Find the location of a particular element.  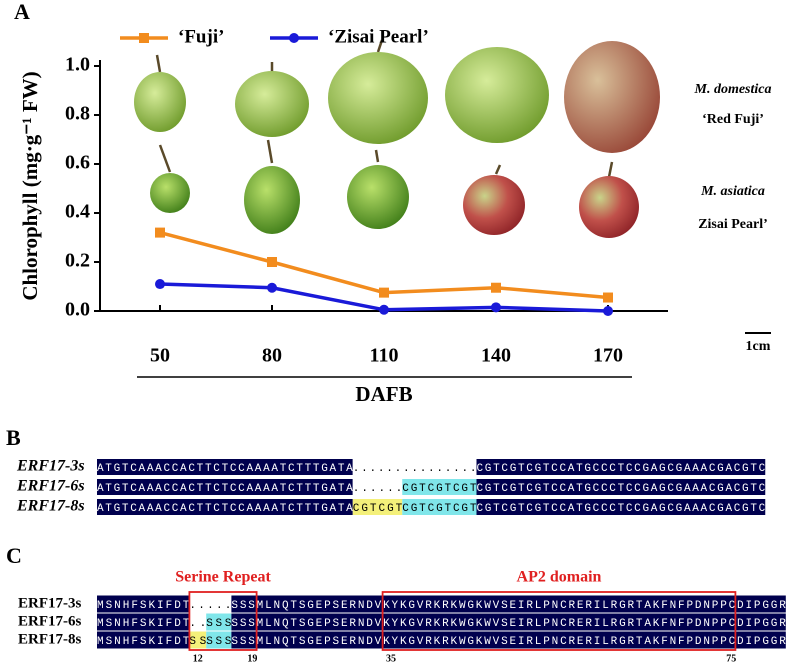

x-tick-label: 140 is located at coordinates (496, 356).